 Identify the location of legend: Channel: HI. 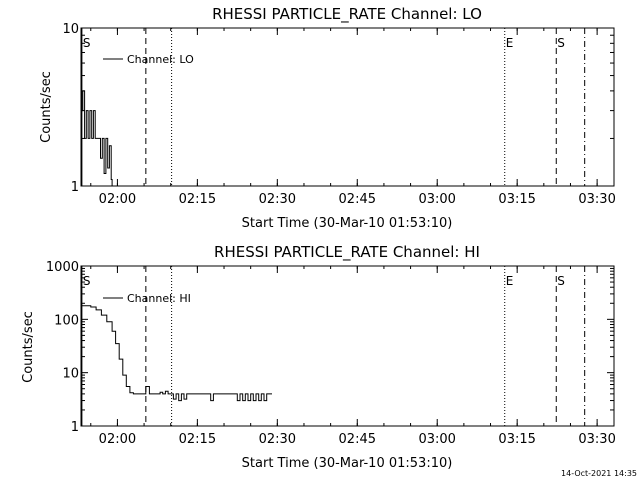
(147, 298).